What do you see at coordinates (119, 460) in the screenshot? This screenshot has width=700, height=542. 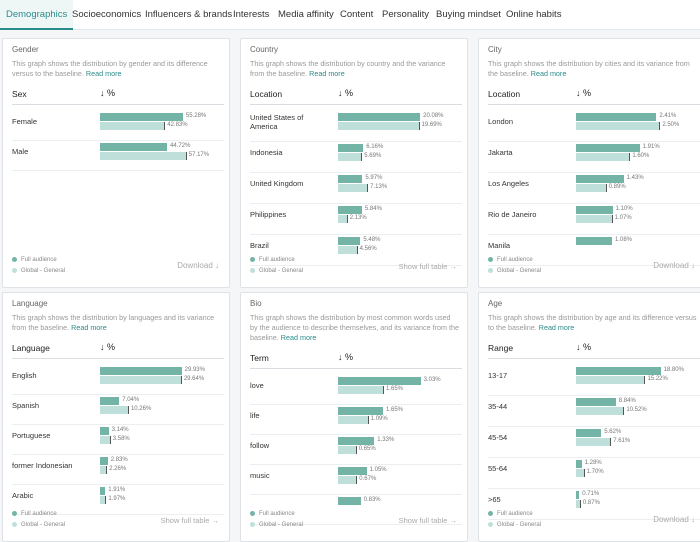 I see `full-audience-value: 2.83%` at bounding box center [119, 460].